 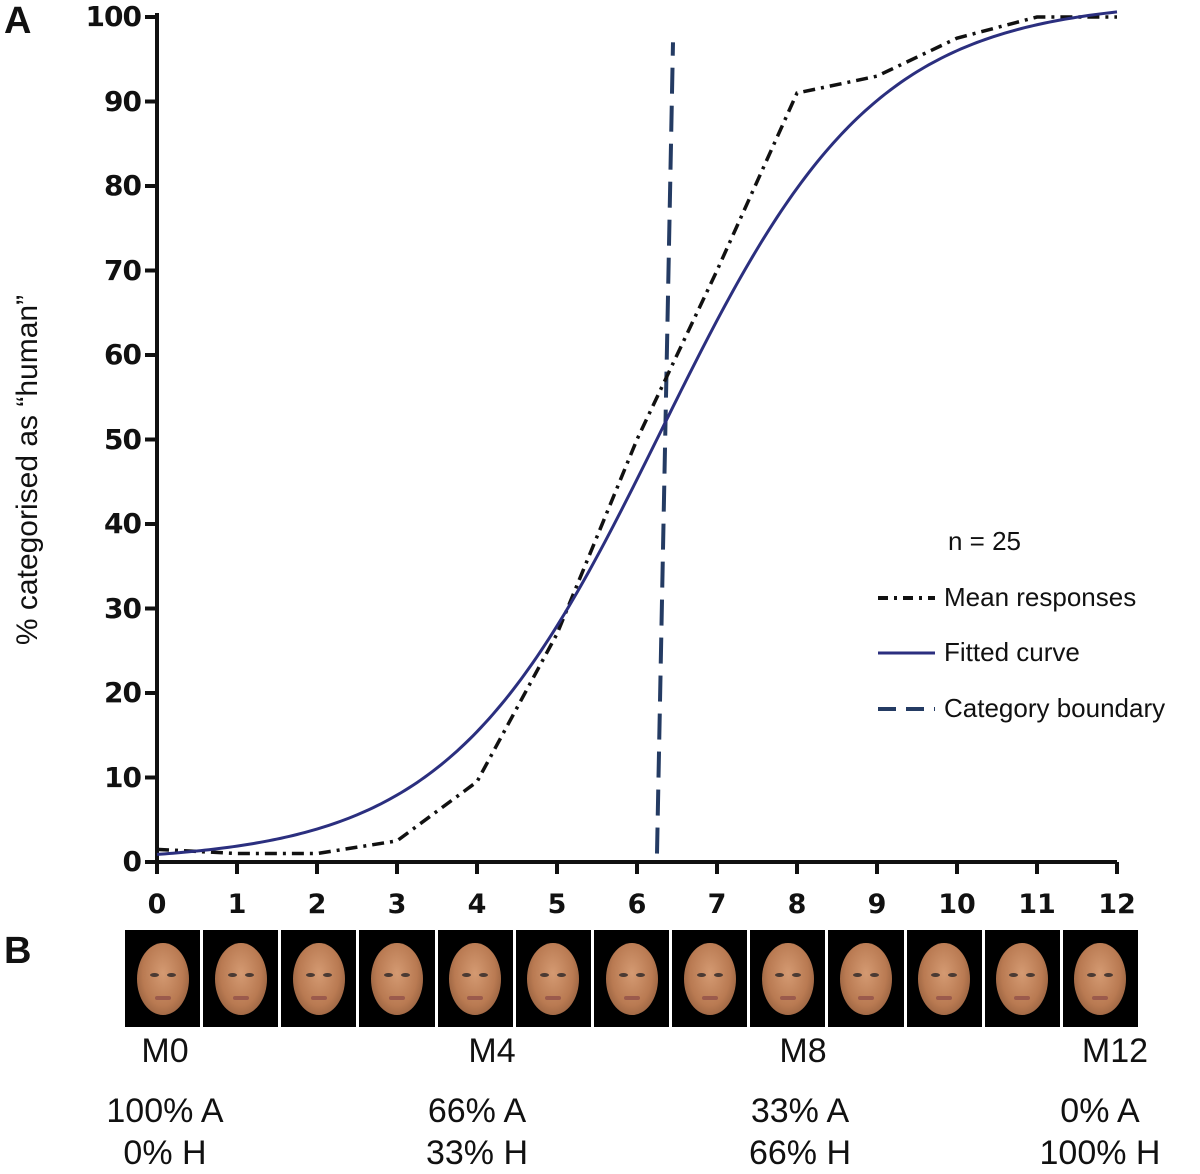 I want to click on caption-label: M12, so click(x=1115, y=1051).